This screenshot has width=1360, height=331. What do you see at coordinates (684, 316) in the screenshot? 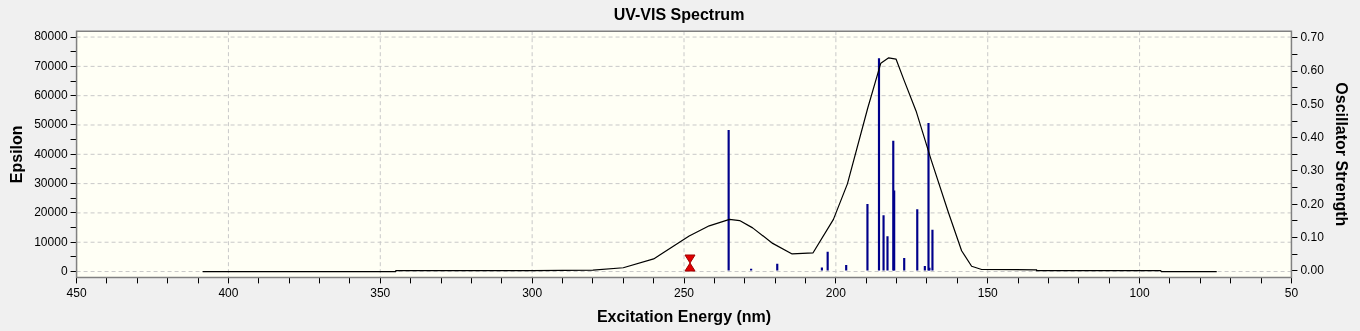
I see `x-axis-title: Excitation Energy (nm)` at bounding box center [684, 316].